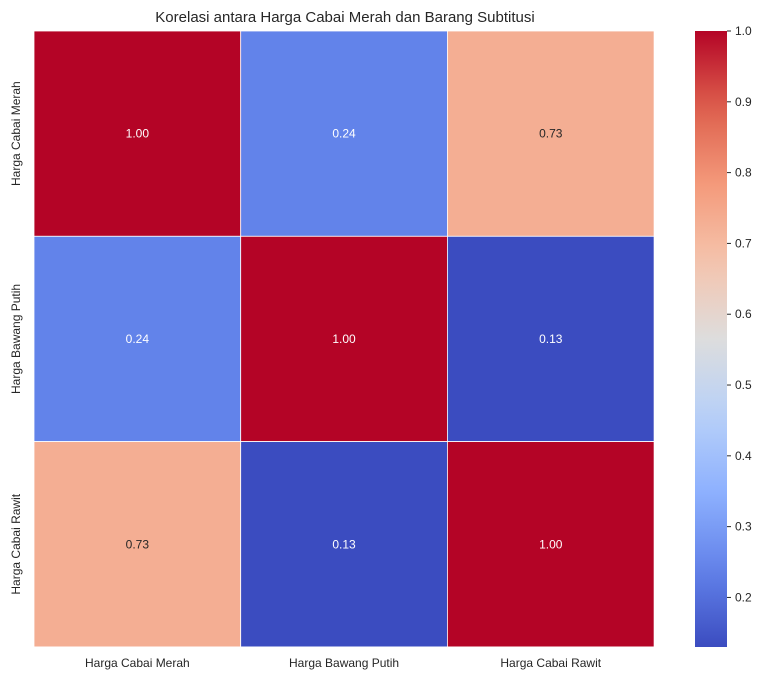 This screenshot has height=680, width=762. Describe the element at coordinates (743, 456) in the screenshot. I see `colorbar-tick-label: 0.4` at that location.